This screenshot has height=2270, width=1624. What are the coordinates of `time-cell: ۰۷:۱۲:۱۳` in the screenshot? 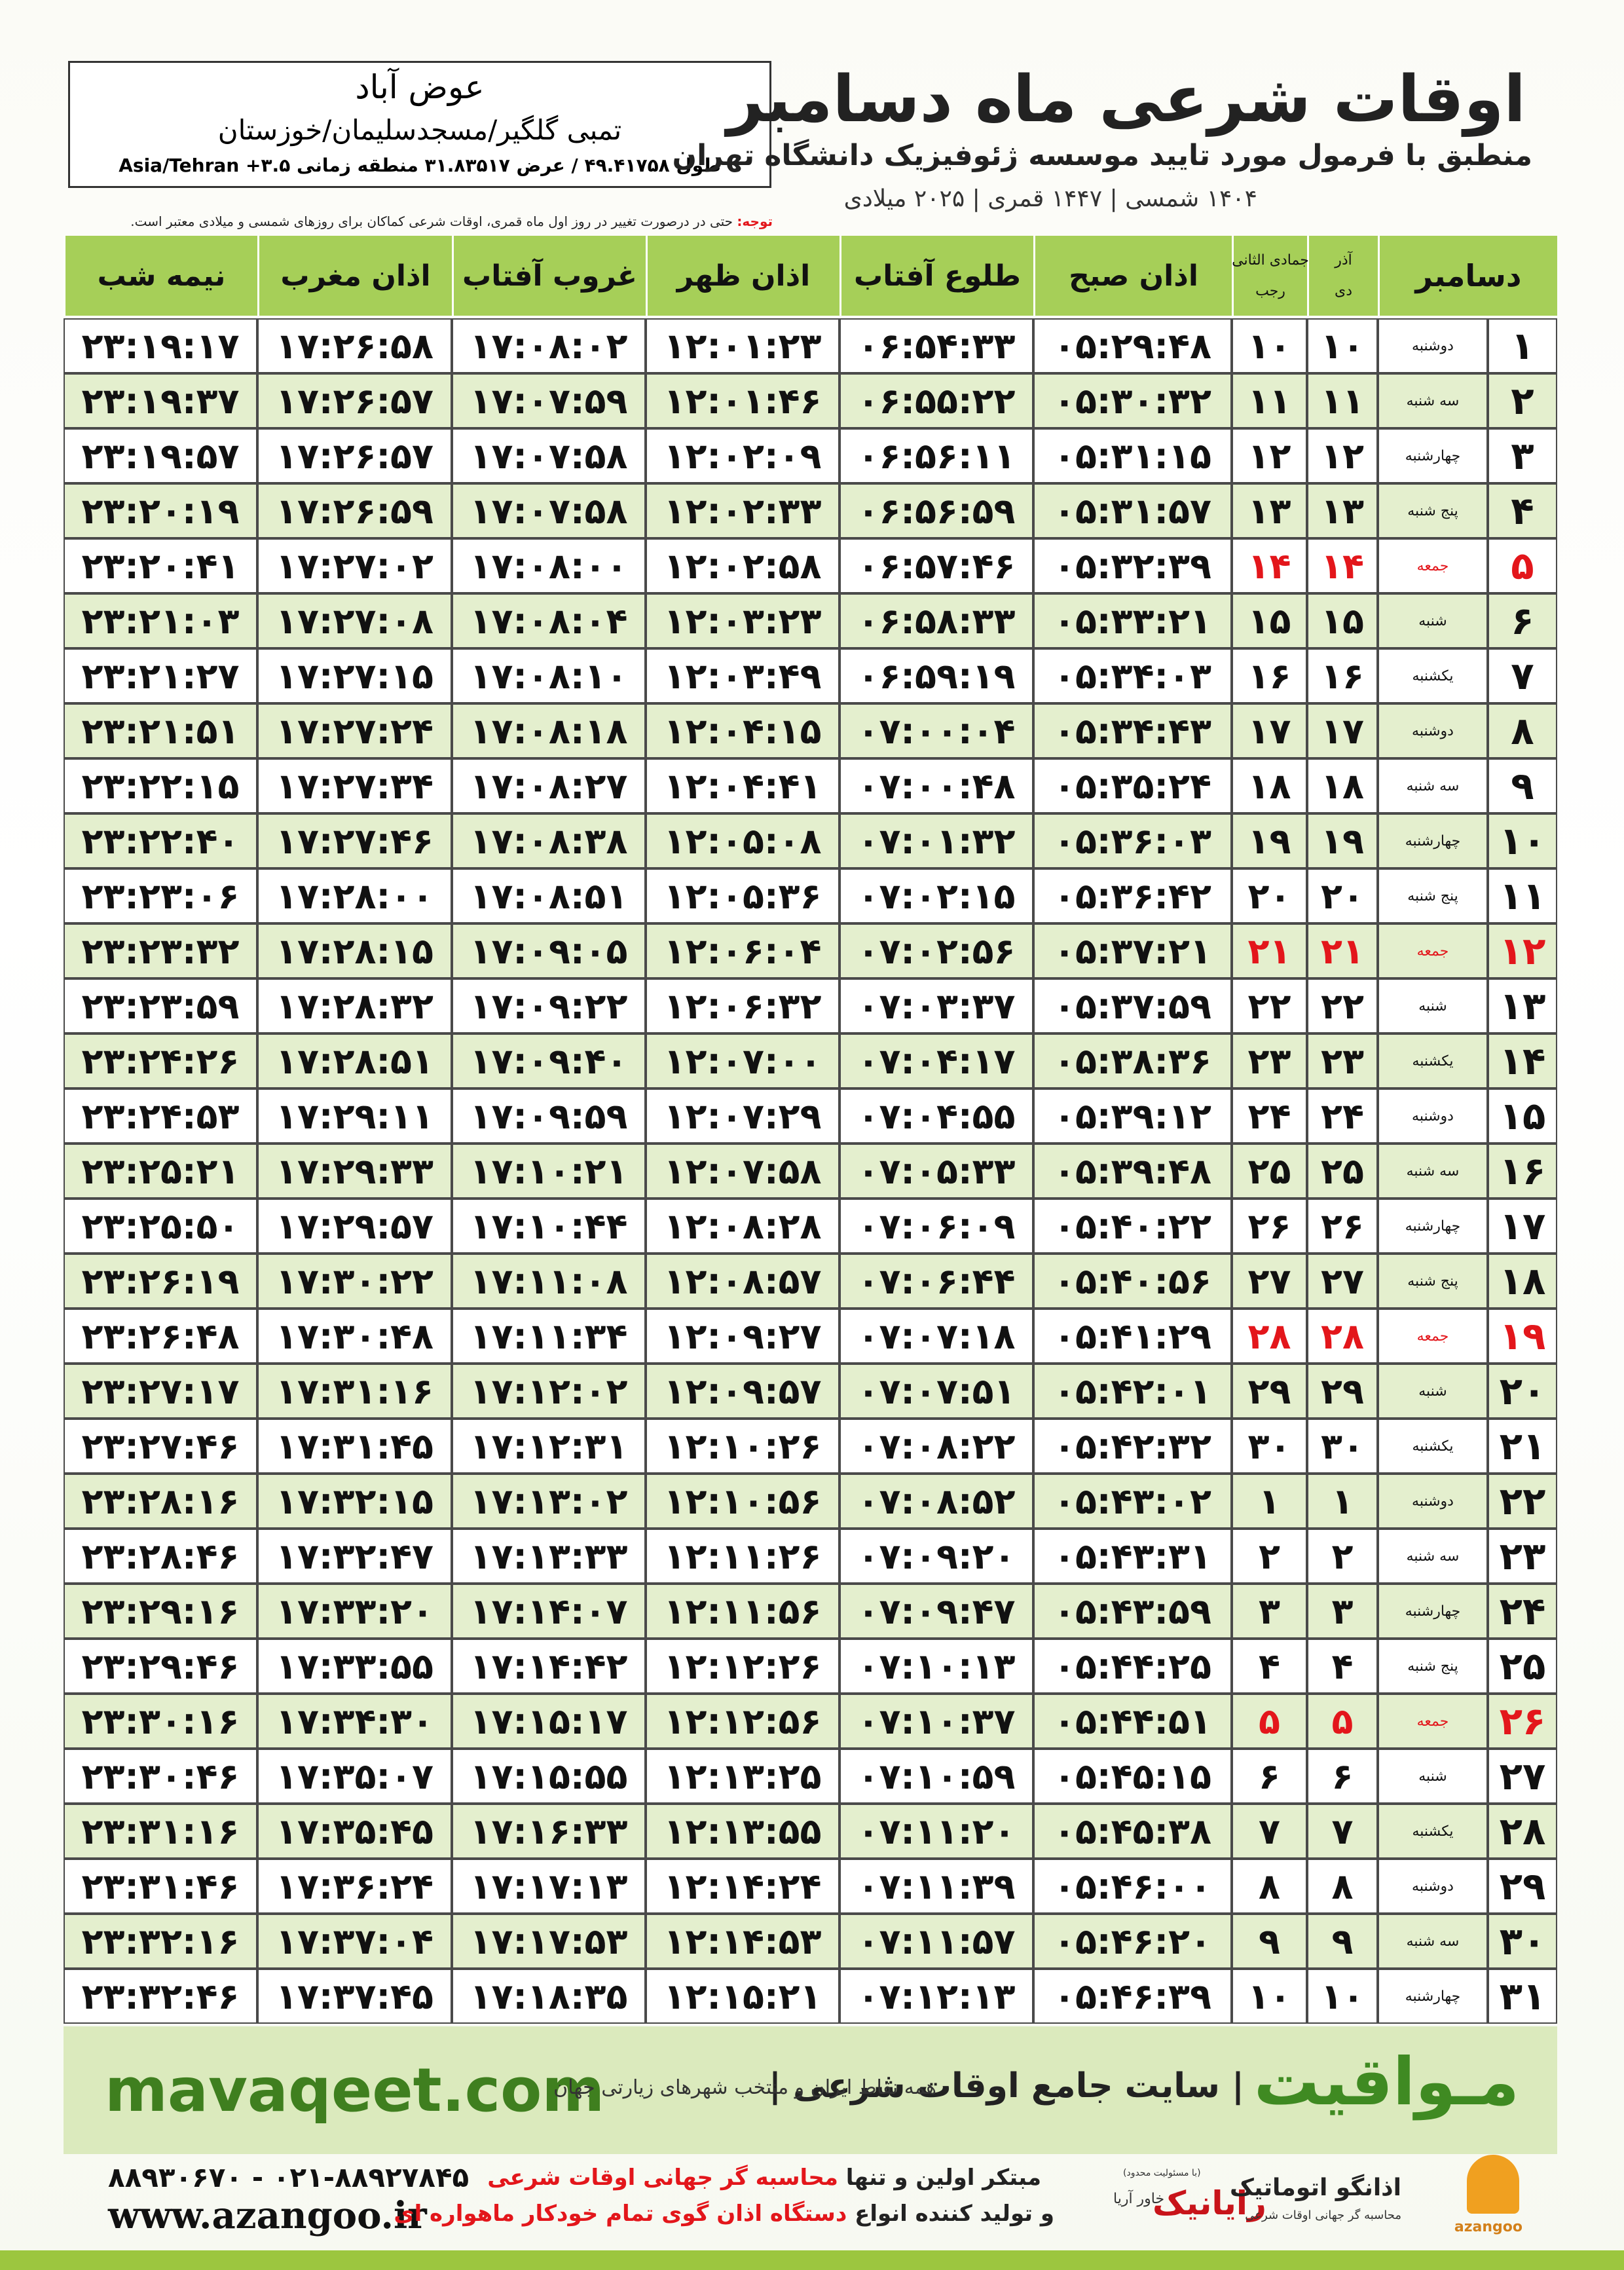 It's located at (936, 1996).